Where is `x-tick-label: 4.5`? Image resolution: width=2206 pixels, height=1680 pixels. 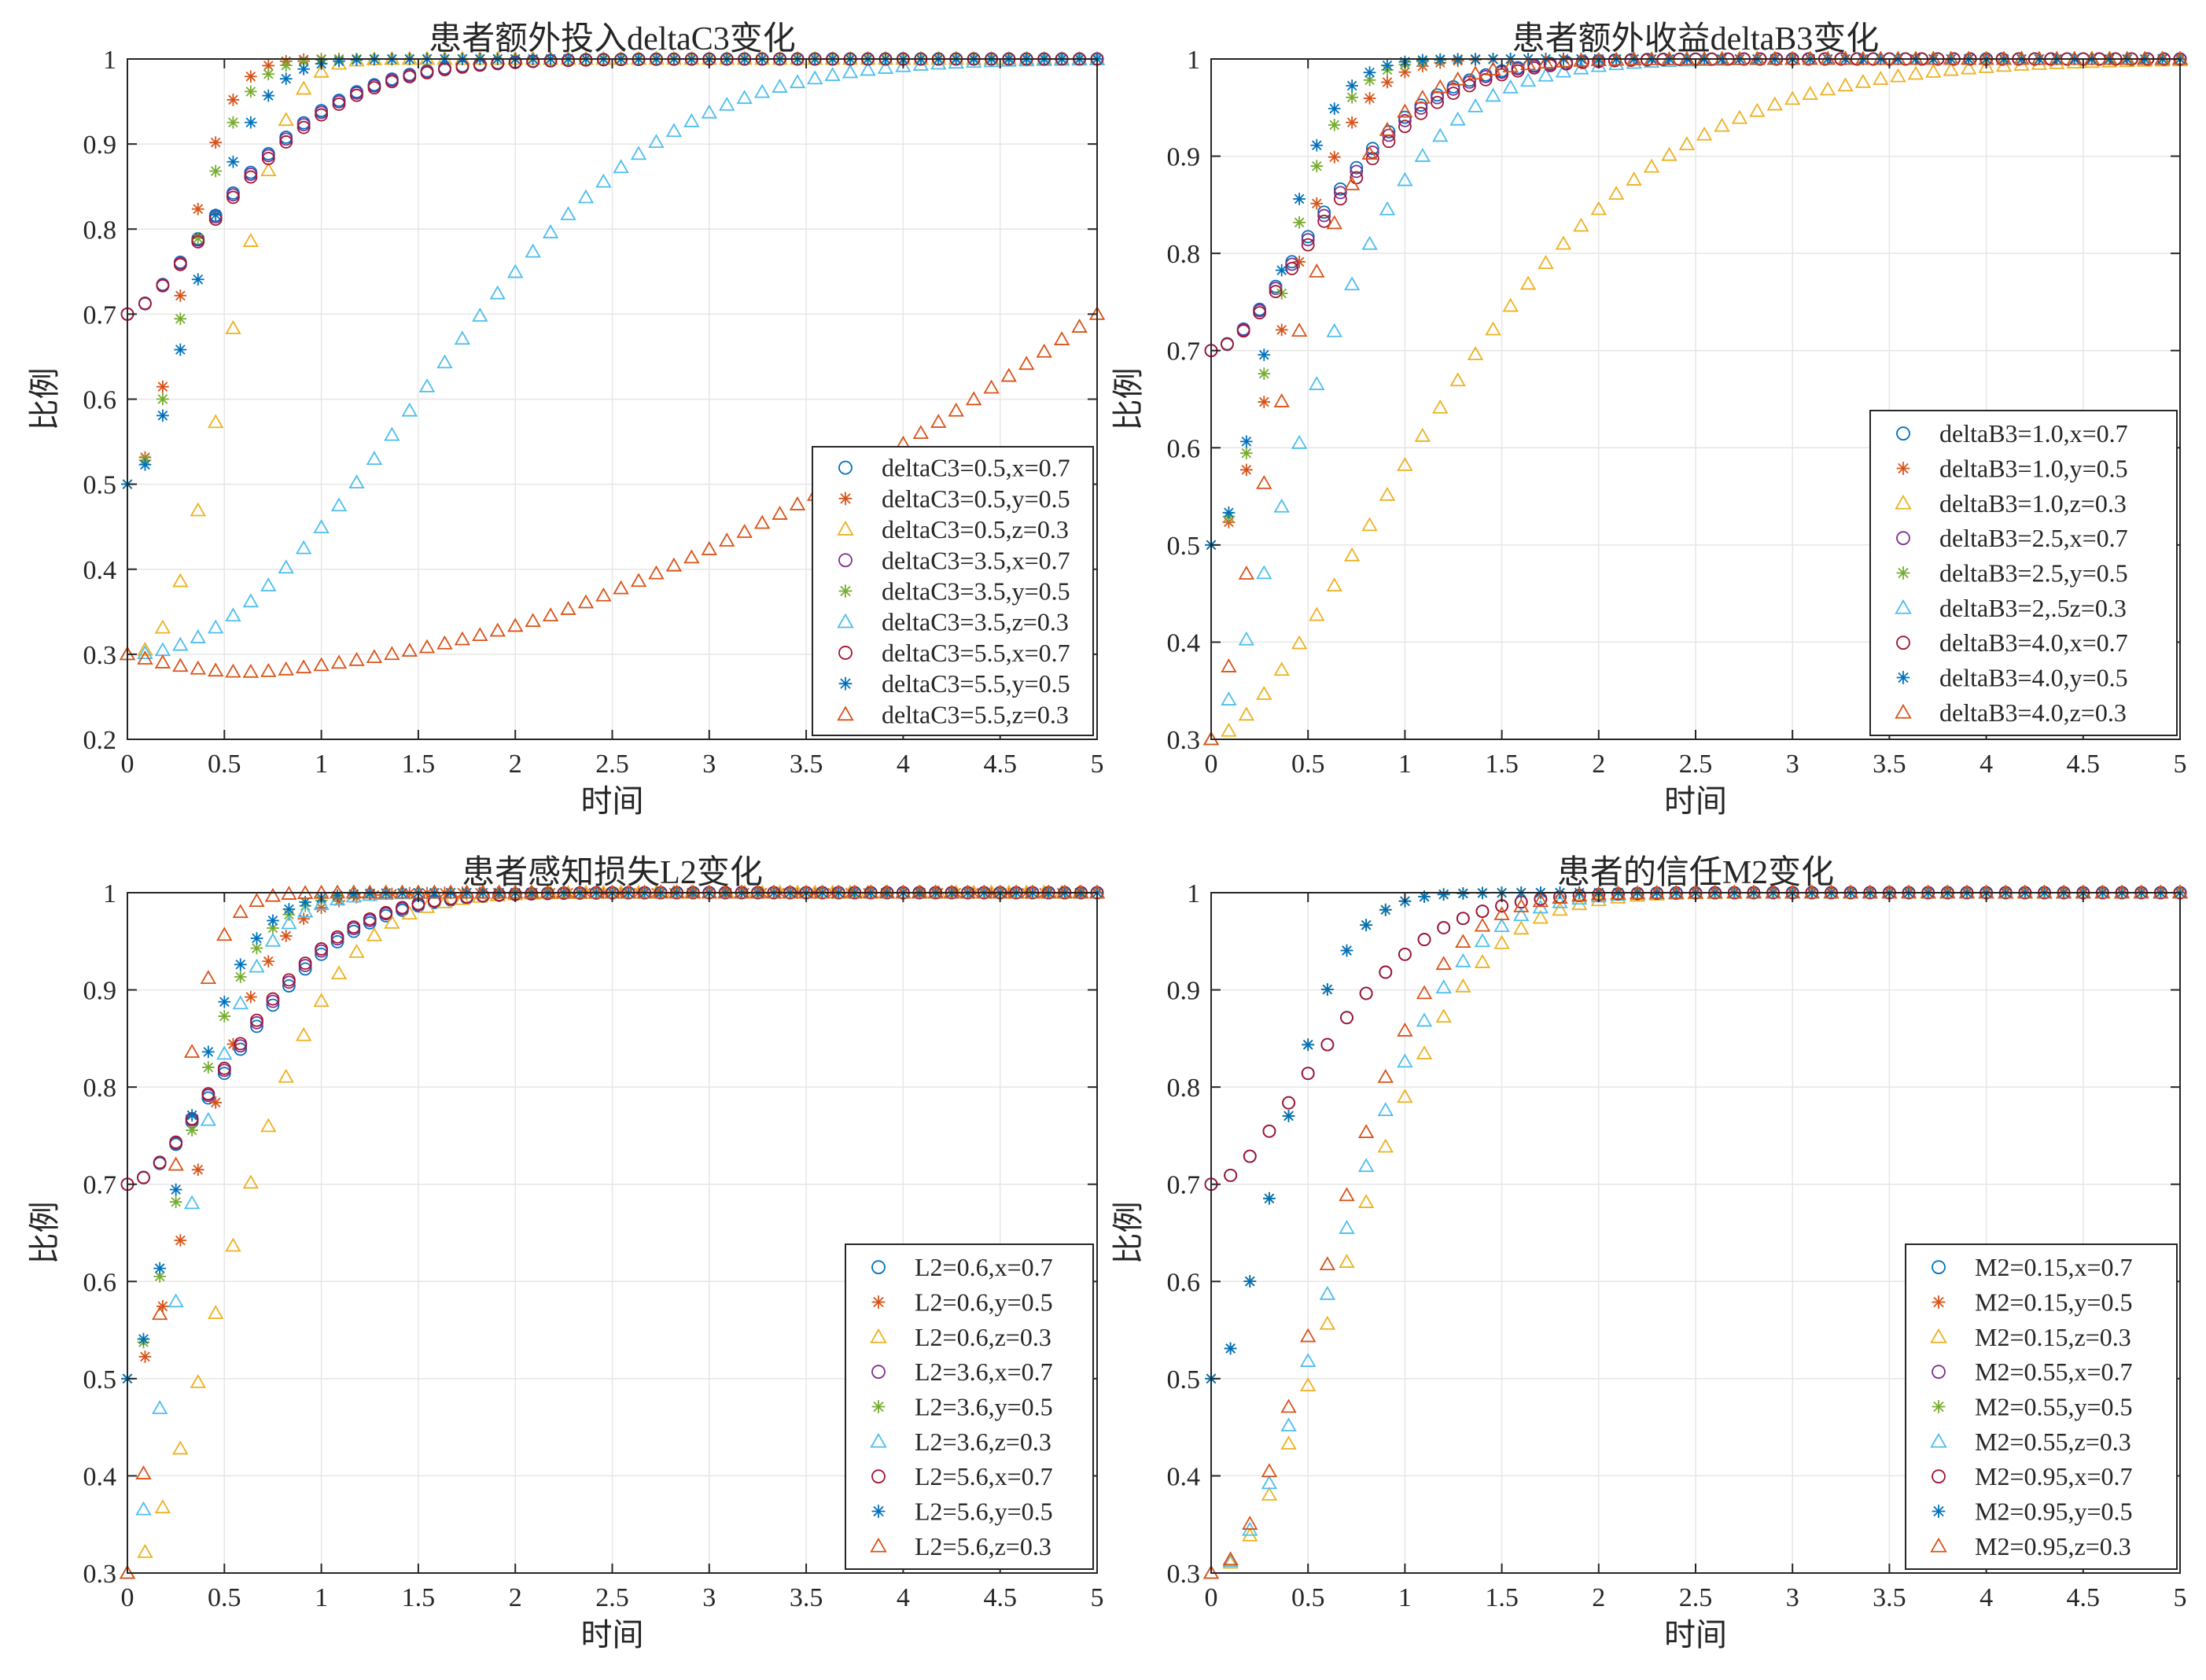 x-tick-label: 4.5 is located at coordinates (1000, 1597).